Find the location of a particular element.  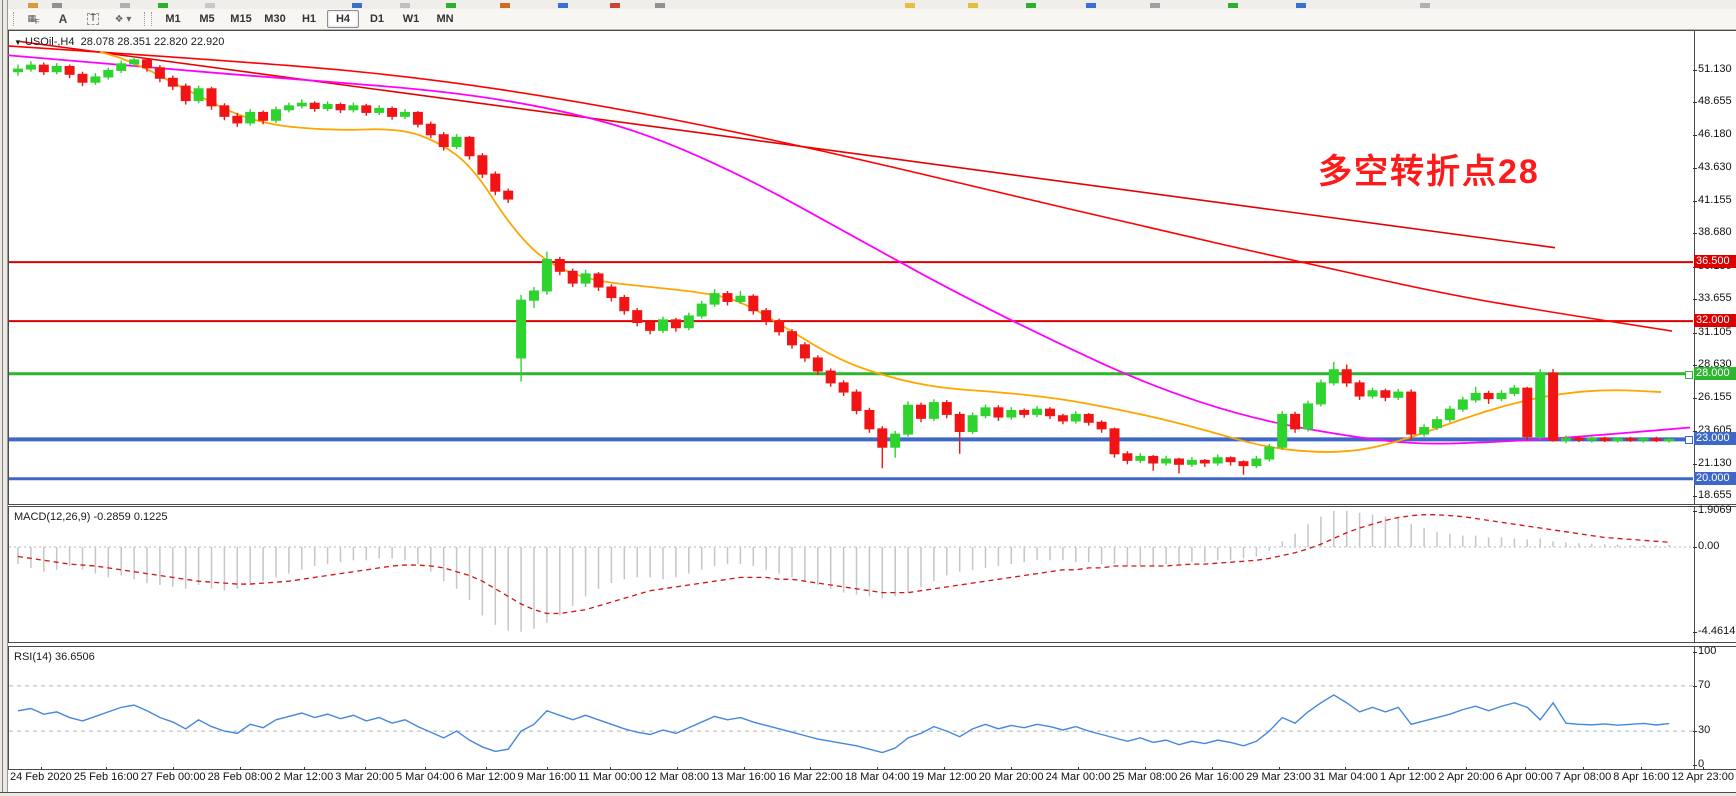

date-tick: 9 Mar 16:00 is located at coordinates (547, 775).